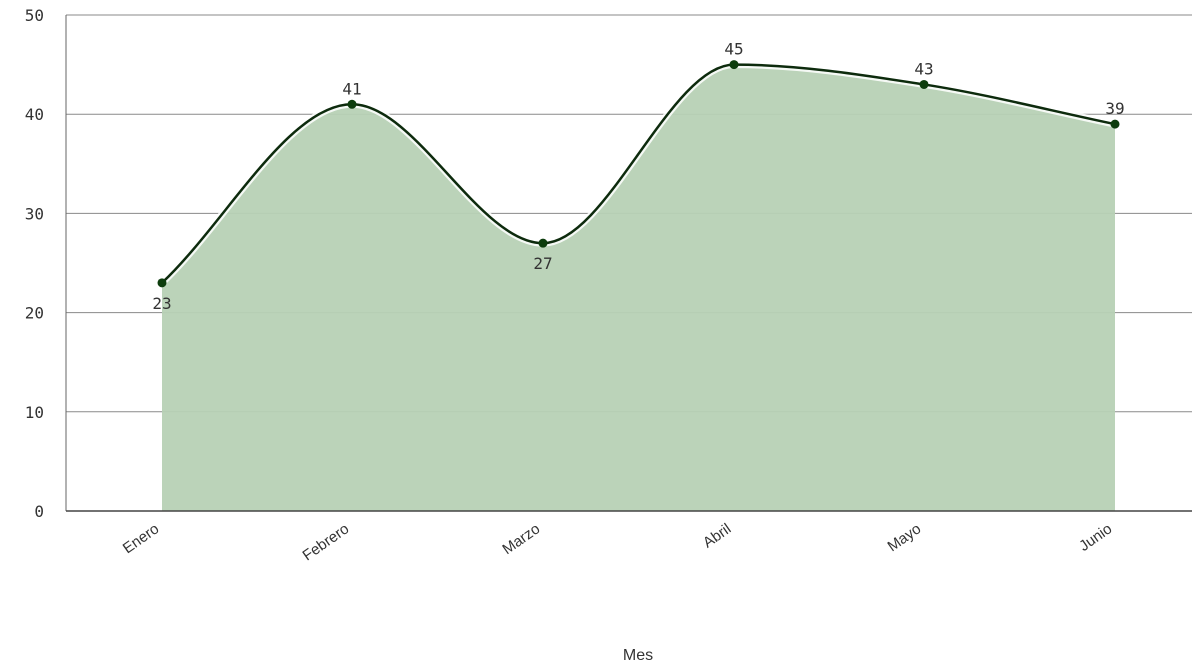  Describe the element at coordinates (618, 542) in the screenshot. I see `x-tick-labels: Enero Febrero Marzo Abril Mayo Junio` at that location.